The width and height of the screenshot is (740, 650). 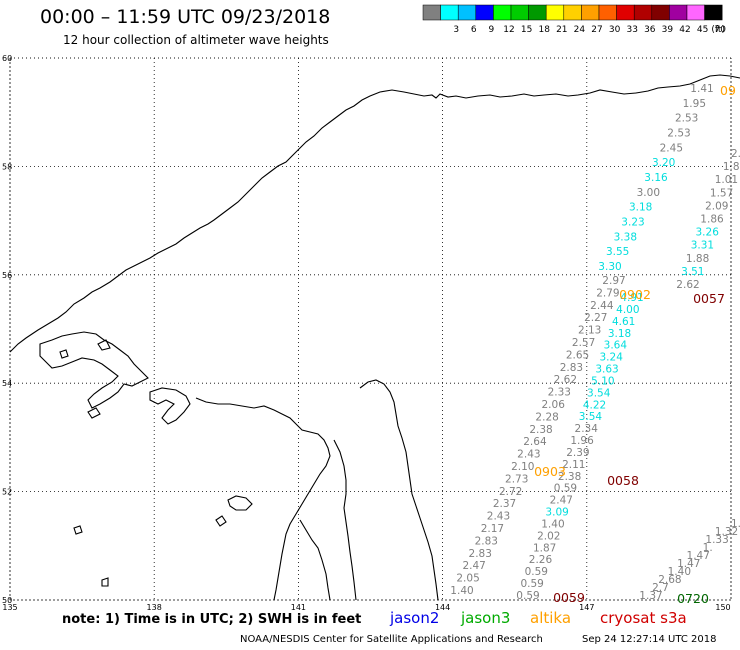 What do you see at coordinates (156, 463) in the screenshot?
I see `coastline-small-islands` at bounding box center [156, 463].